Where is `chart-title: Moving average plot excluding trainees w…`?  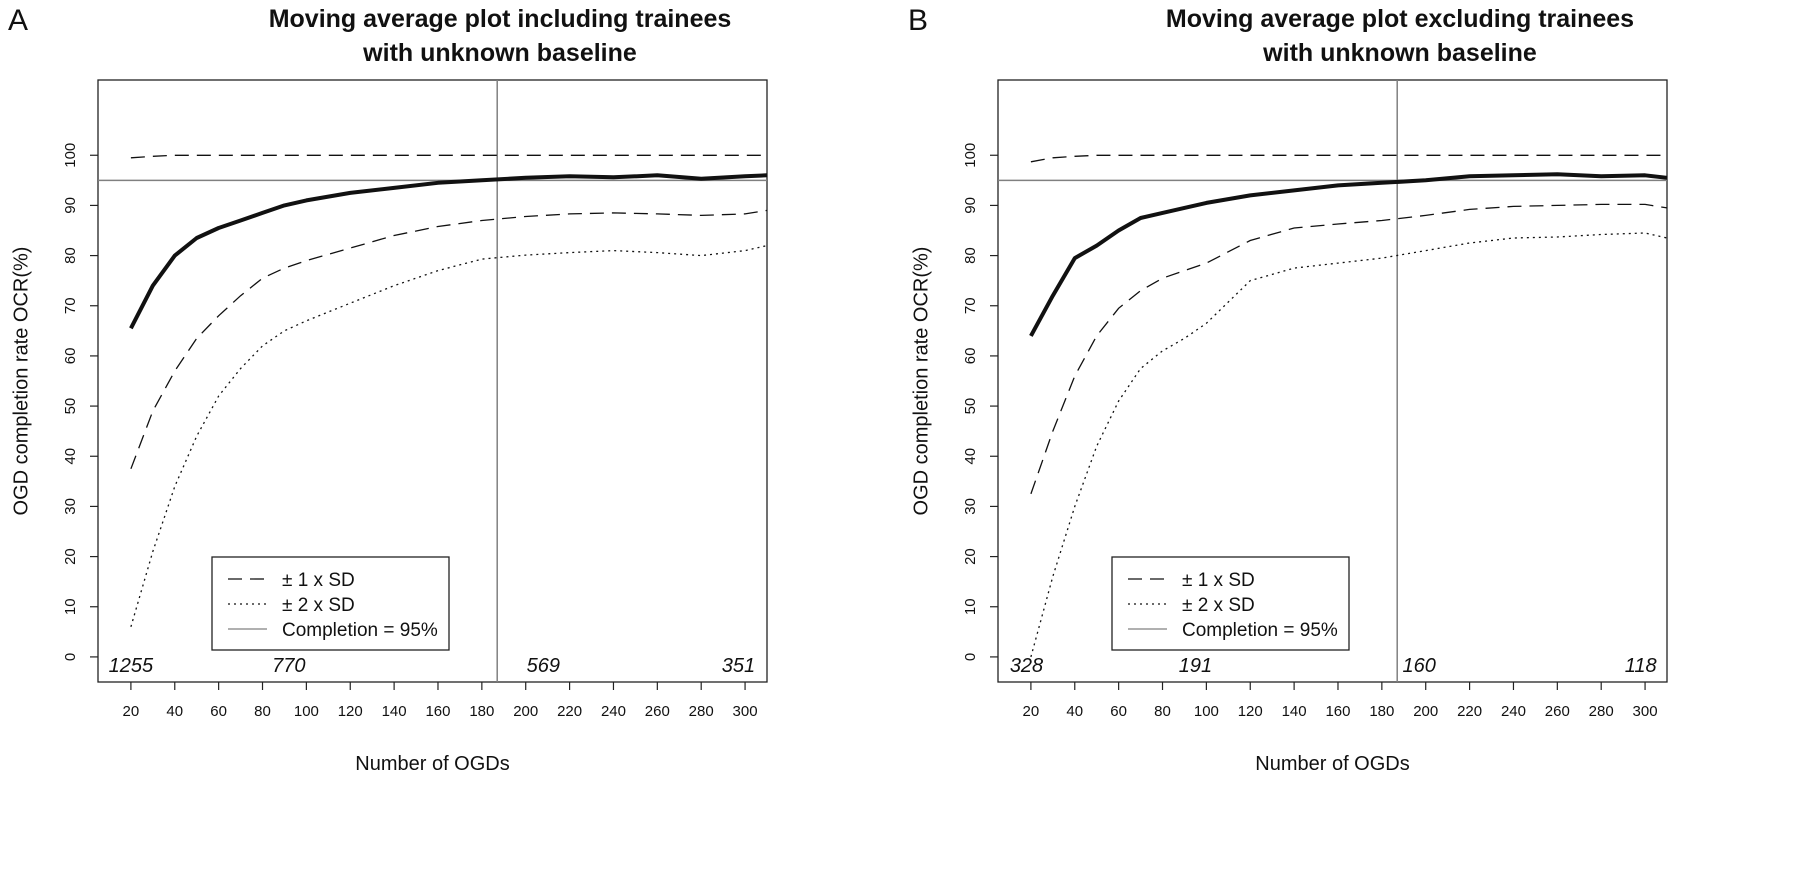
chart-title: Moving average plot excluding trainees w… is located at coordinates (1400, 36).